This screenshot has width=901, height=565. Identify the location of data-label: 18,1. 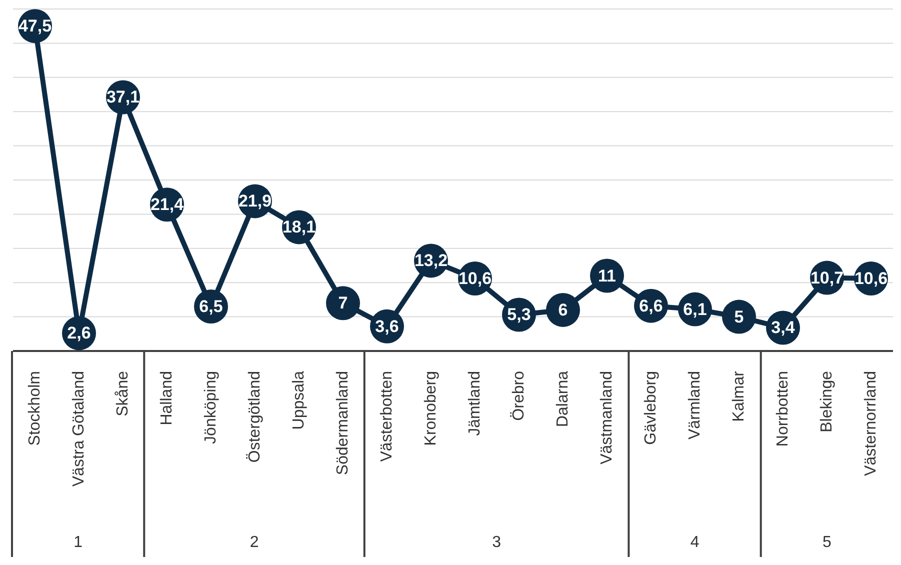
(299, 227).